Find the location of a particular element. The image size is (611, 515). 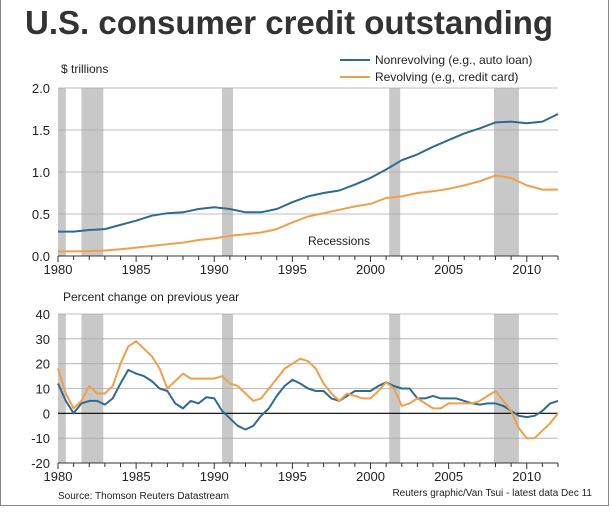

y-tick-label: 0.0 is located at coordinates (41, 256).